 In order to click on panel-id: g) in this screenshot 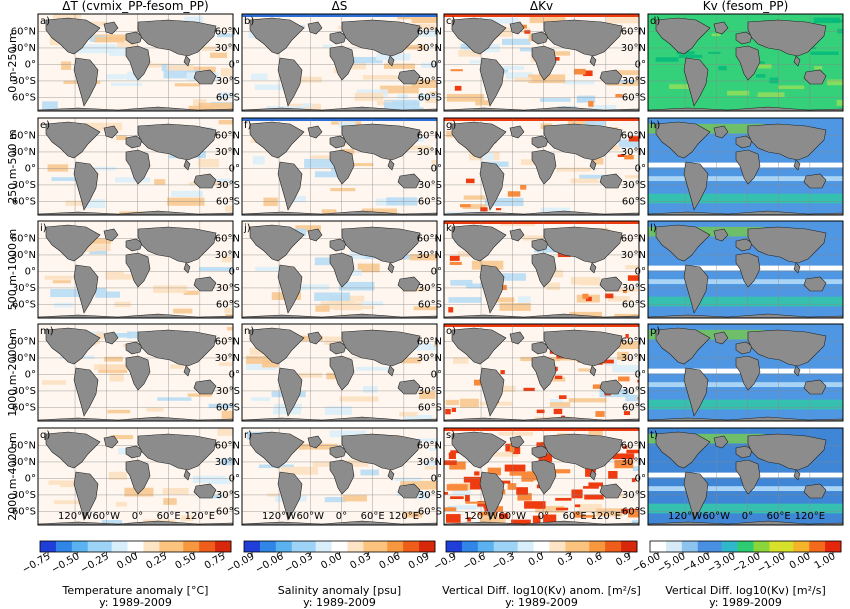, I will do `click(451, 125)`.